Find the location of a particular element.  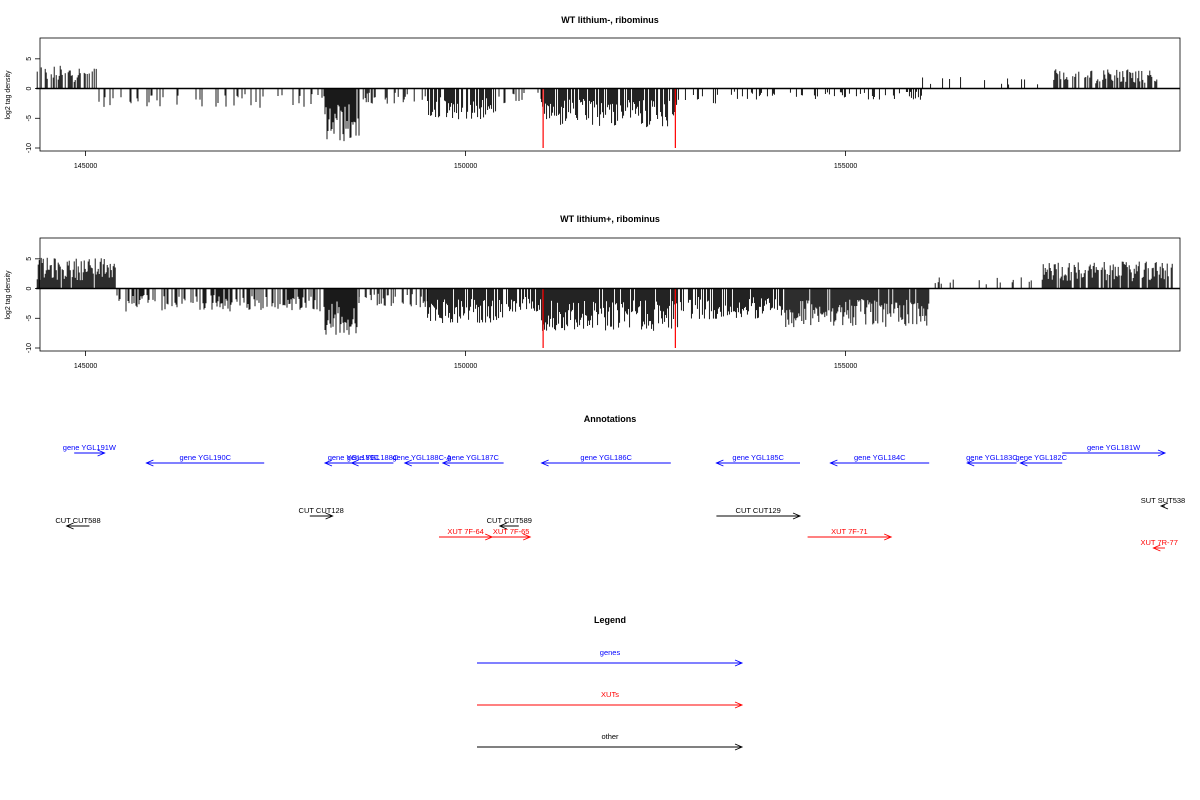

annotation-feature: gene YGL186C is located at coordinates (605, 460).